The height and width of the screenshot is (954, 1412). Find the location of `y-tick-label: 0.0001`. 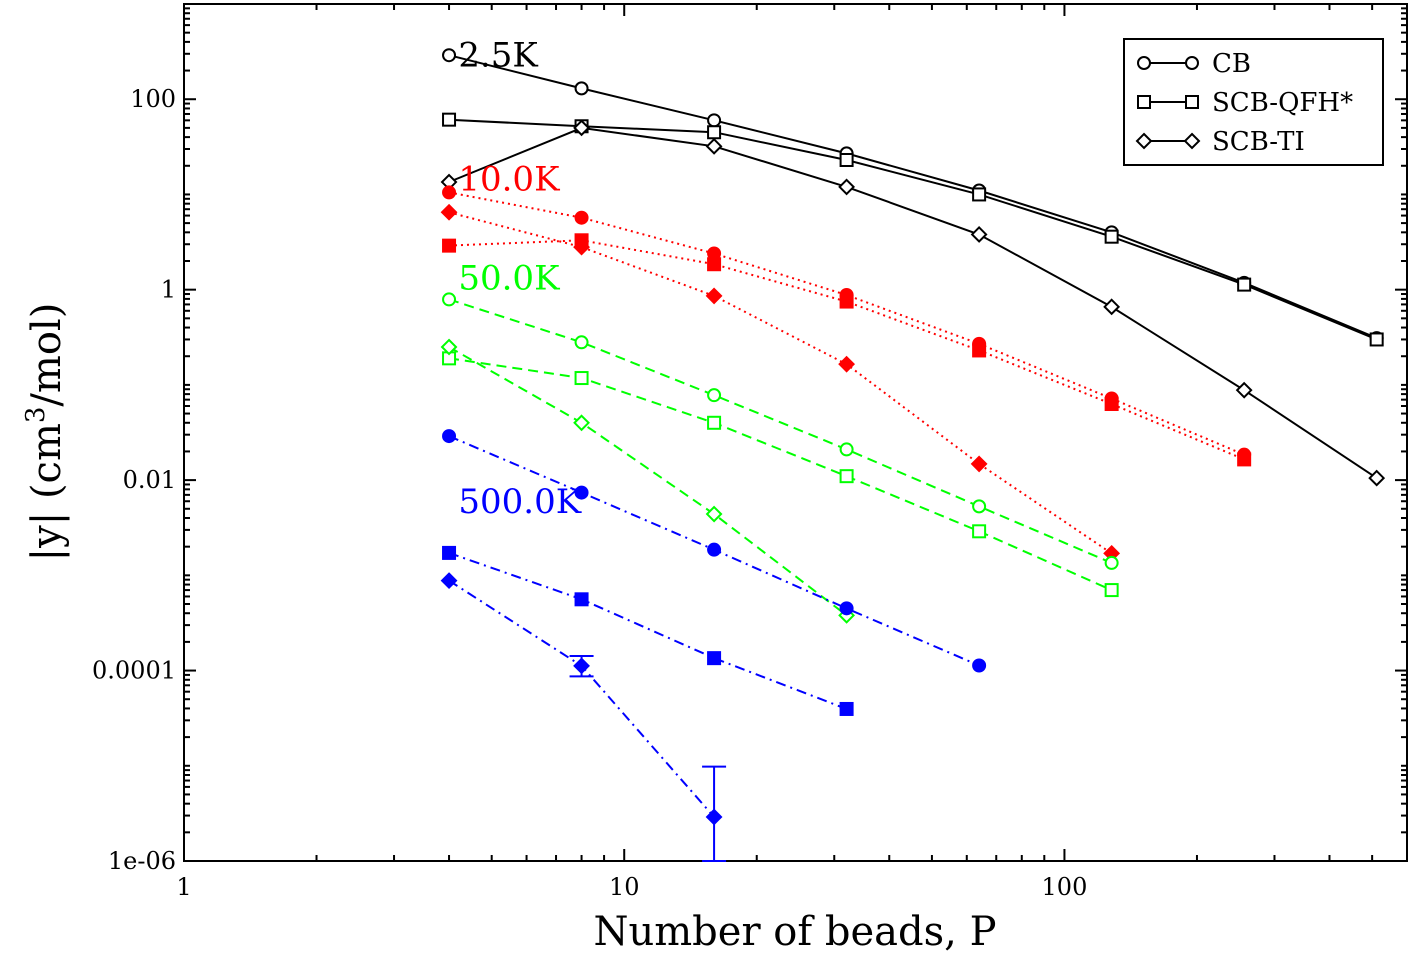

y-tick-label: 0.0001 is located at coordinates (134, 671).